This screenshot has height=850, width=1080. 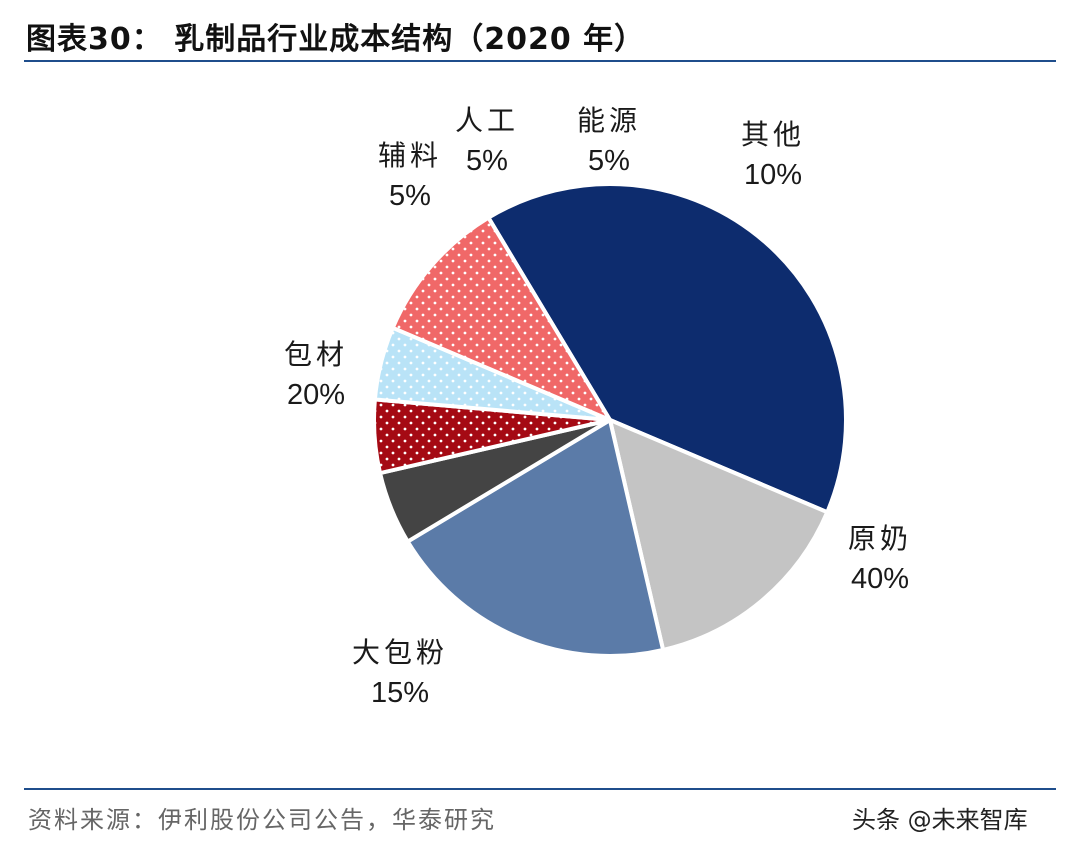 What do you see at coordinates (609, 120) in the screenshot?
I see `slice-label-能源: 能源` at bounding box center [609, 120].